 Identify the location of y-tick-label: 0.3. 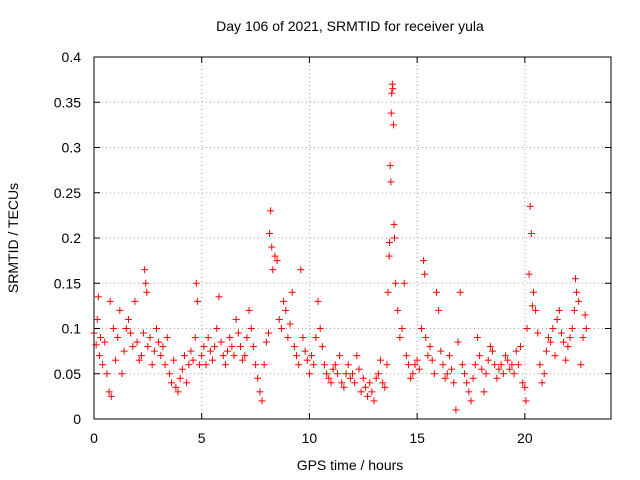
(72, 148).